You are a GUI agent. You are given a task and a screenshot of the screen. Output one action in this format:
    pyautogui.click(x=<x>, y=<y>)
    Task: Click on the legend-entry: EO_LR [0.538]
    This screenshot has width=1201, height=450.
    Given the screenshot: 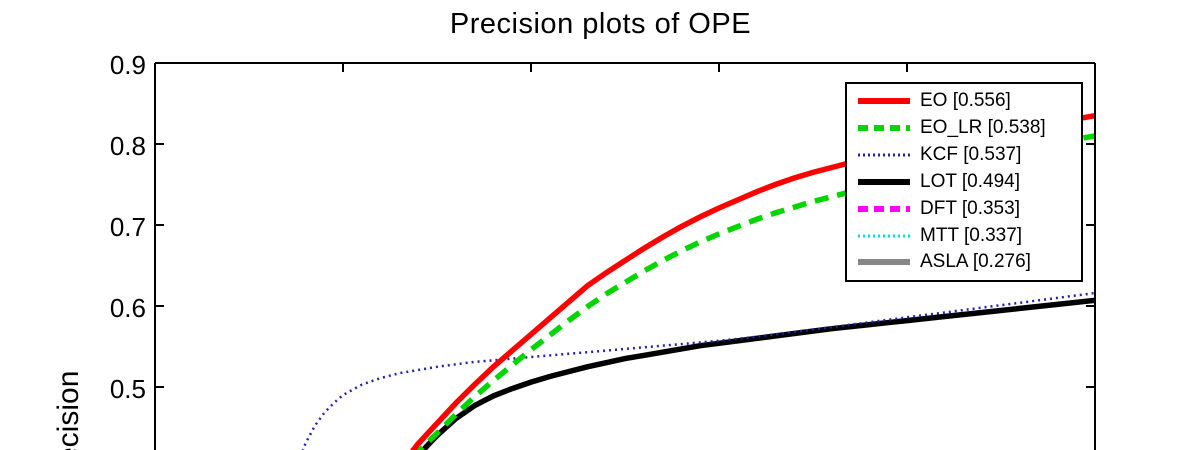 What is the action you would take?
    pyautogui.click(x=969, y=128)
    